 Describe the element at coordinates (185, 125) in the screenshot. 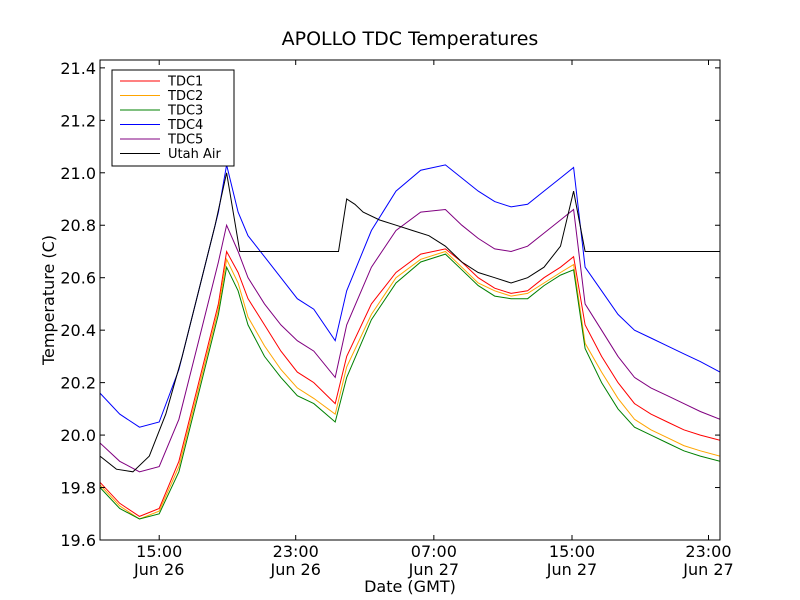

I see `legend-label: TDC4` at that location.